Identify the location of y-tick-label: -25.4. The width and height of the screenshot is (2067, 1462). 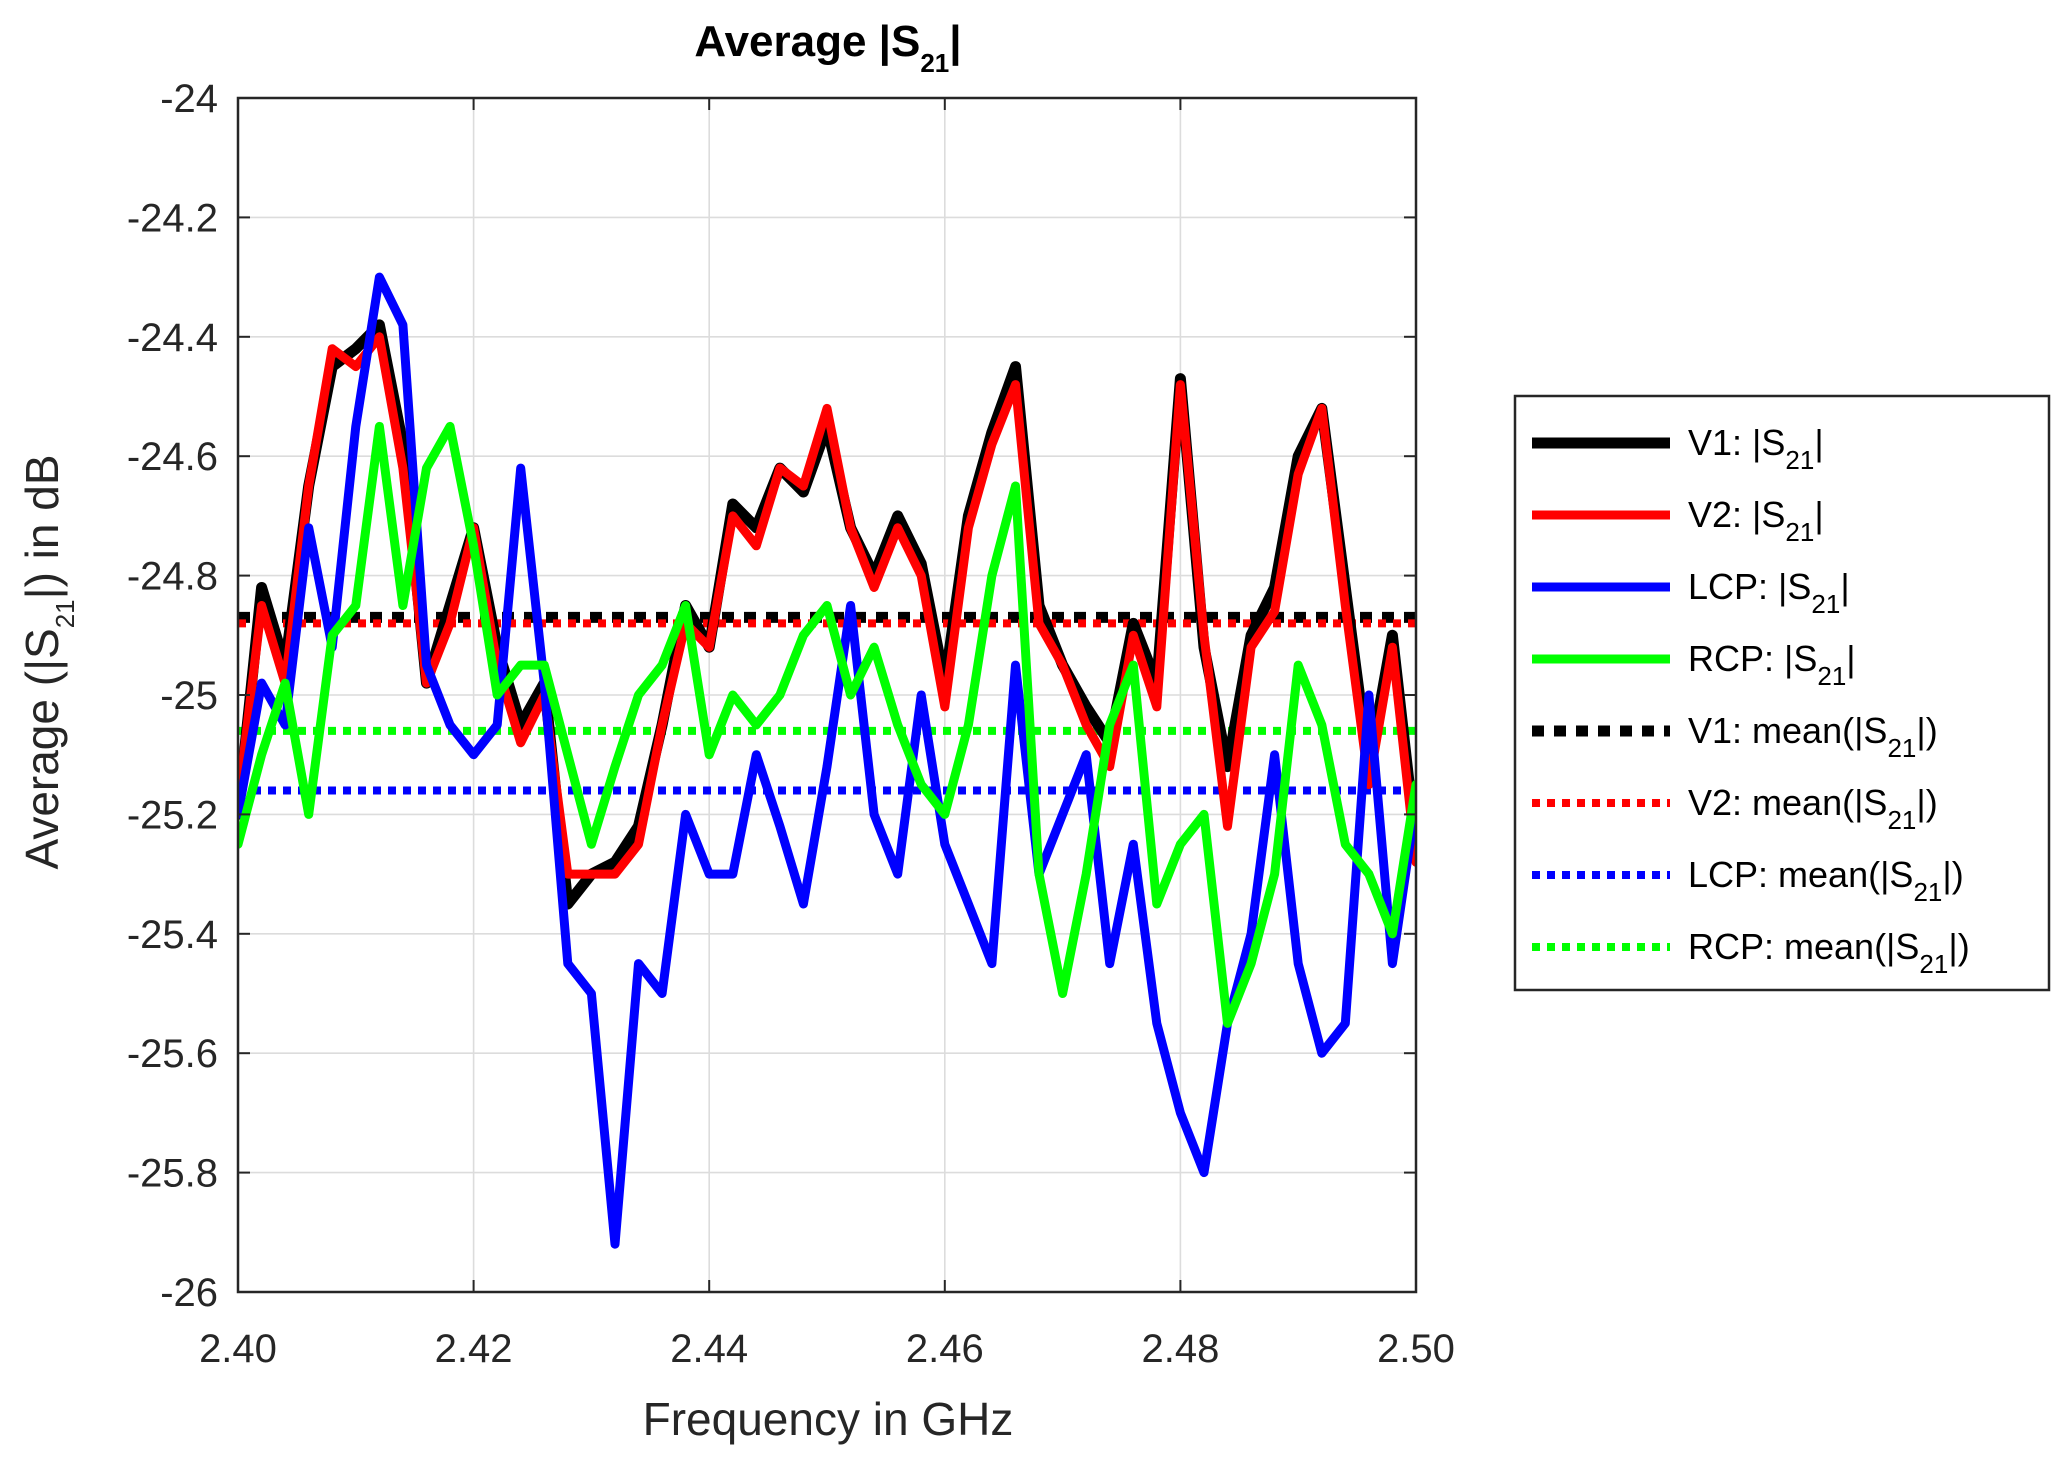
(172, 935).